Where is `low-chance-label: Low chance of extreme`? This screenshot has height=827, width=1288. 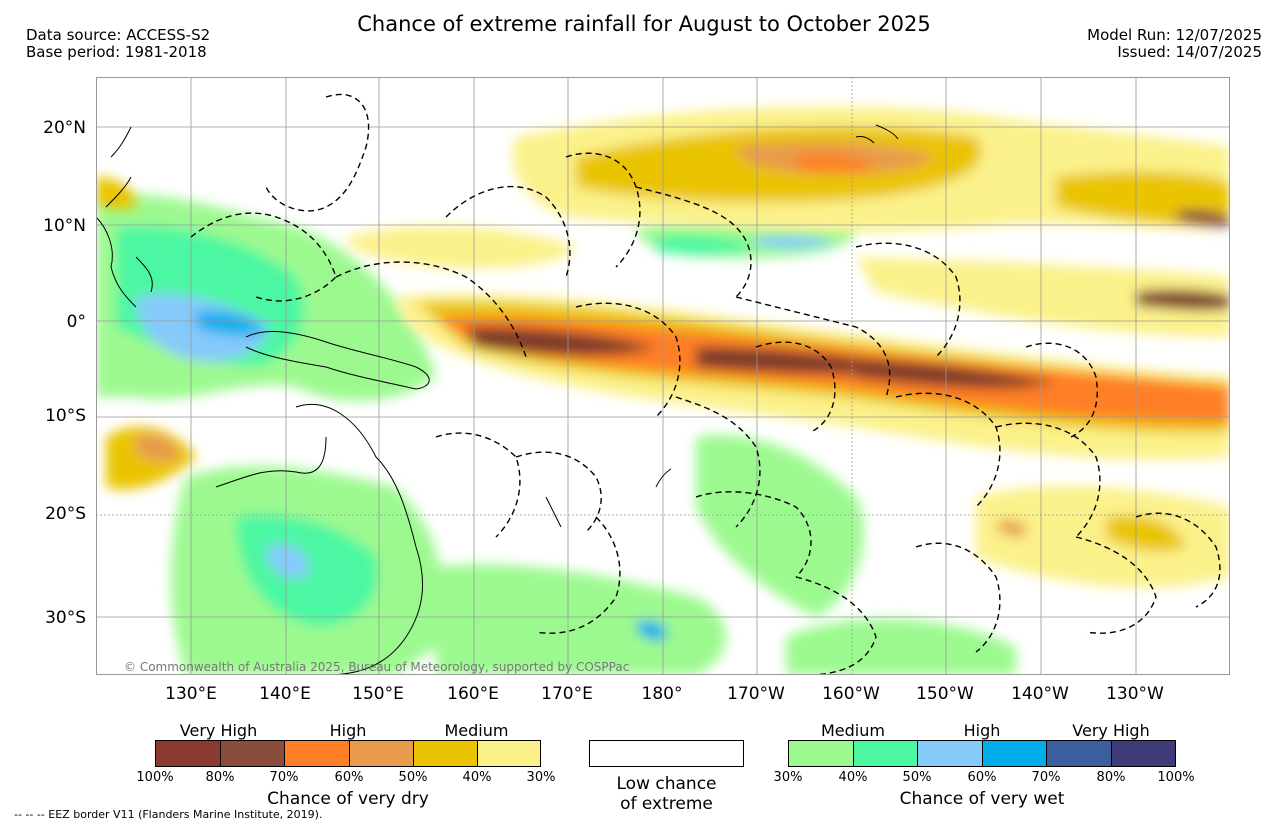
low-chance-label: Low chance of extreme is located at coordinates (666, 794).